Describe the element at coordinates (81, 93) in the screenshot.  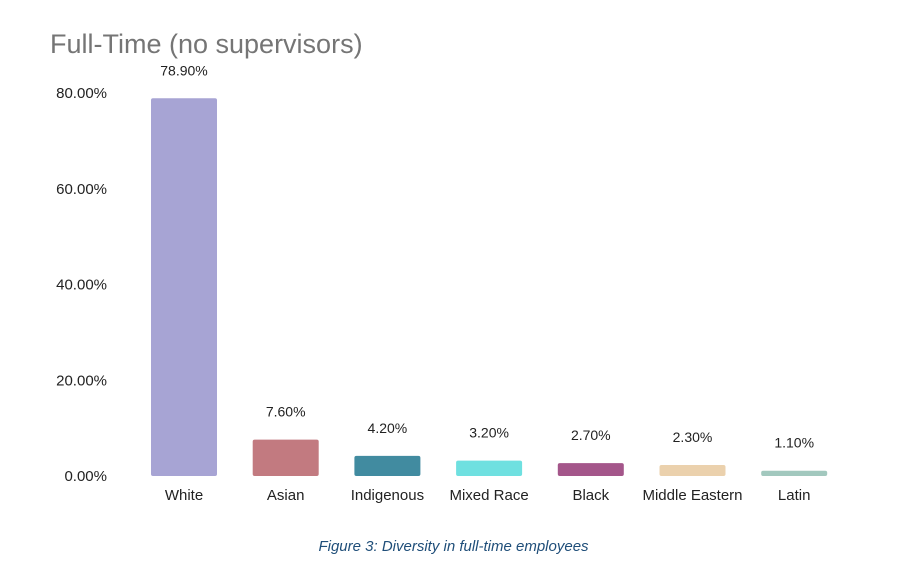
I see `y-tick-label: 80.00%` at that location.